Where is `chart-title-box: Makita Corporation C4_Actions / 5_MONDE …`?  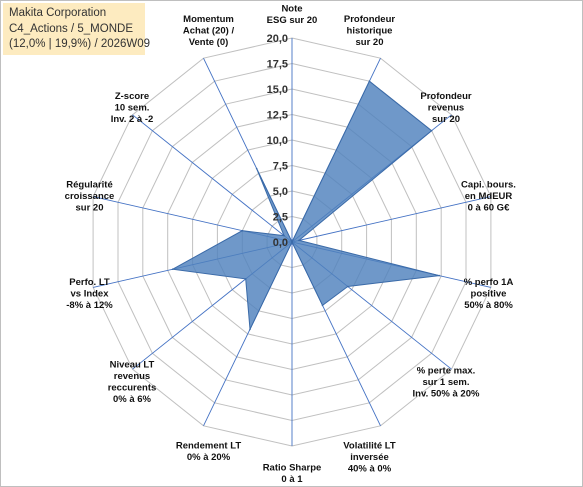 chart-title-box: Makita Corporation C4_Actions / 5_MONDE … is located at coordinates (77, 29).